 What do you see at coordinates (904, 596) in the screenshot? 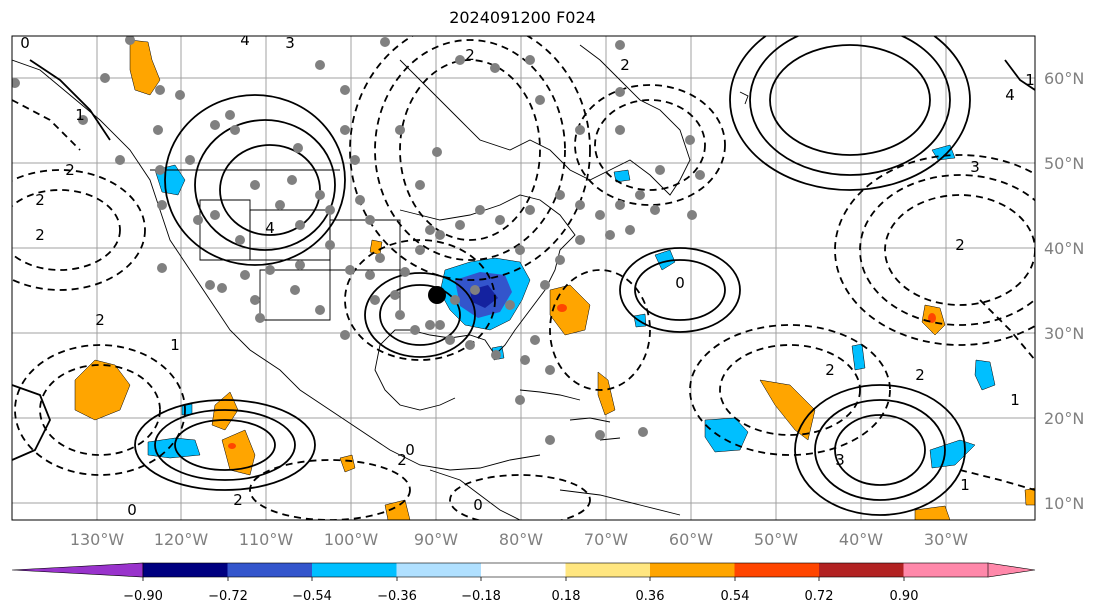
I see `colorbar-tick-label: 0.90` at bounding box center [904, 596].